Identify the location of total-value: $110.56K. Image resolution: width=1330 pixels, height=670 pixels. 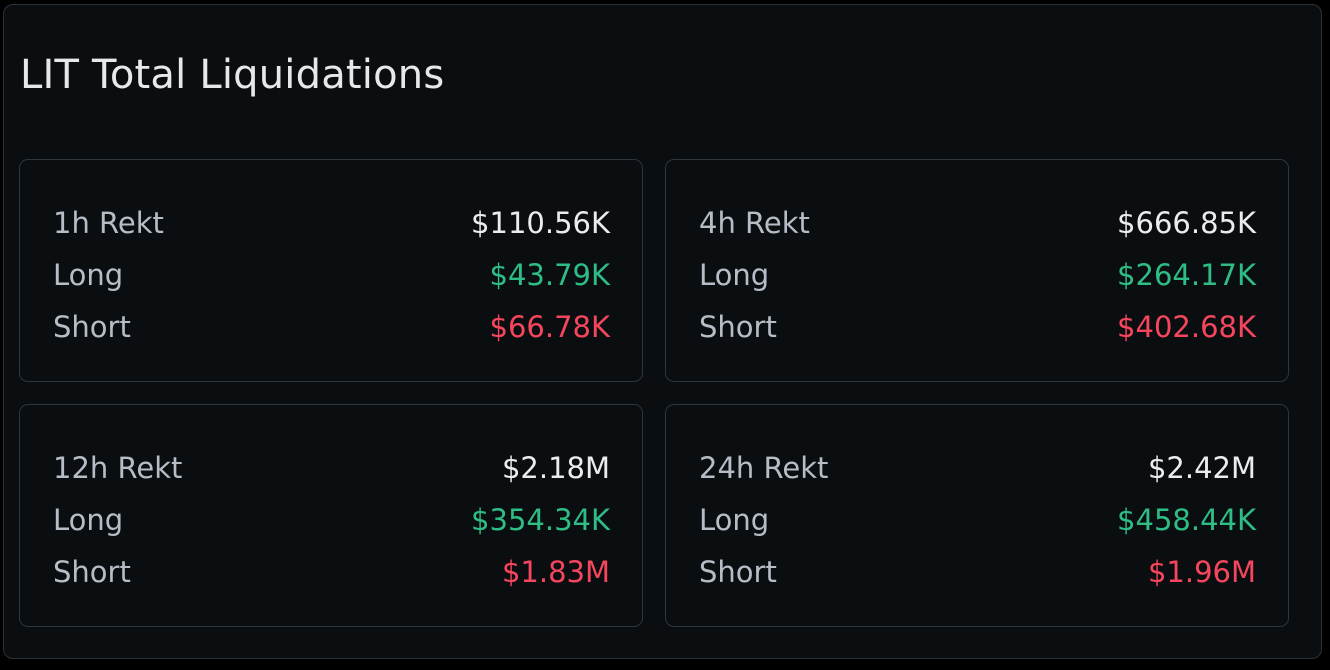
(540, 223).